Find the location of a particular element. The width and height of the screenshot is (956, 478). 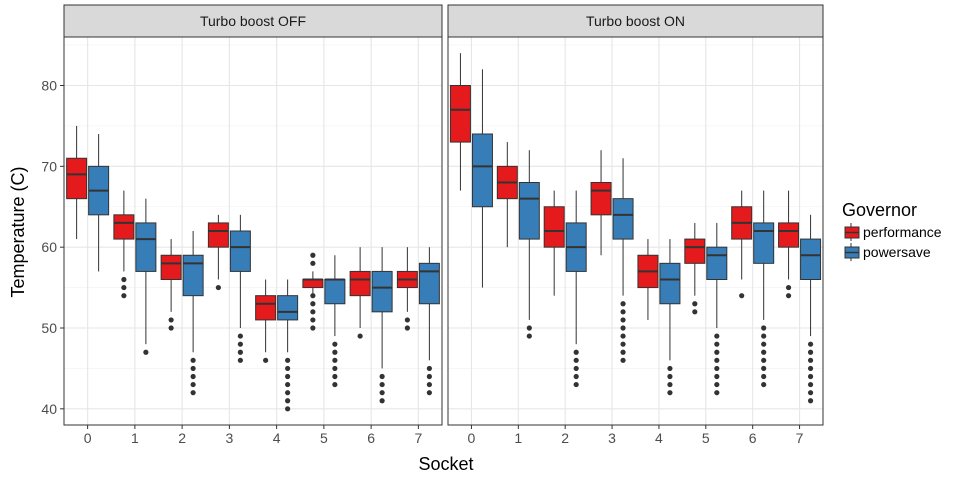

legend-label: performance is located at coordinates (902, 232).